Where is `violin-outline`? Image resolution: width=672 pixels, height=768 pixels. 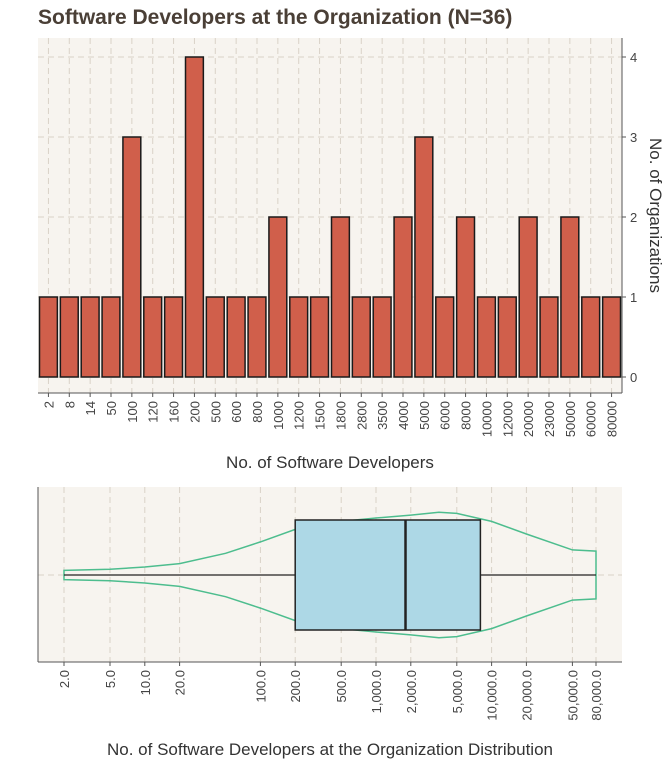 violin-outline is located at coordinates (330, 575).